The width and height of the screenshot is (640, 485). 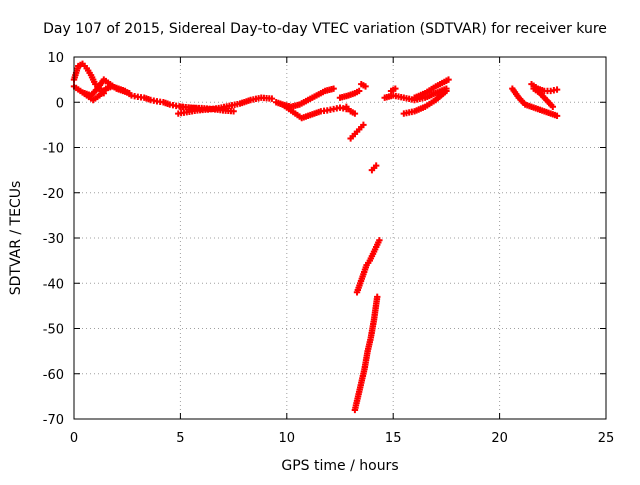 I want to click on y-tick-label: 0, so click(x=60, y=103).